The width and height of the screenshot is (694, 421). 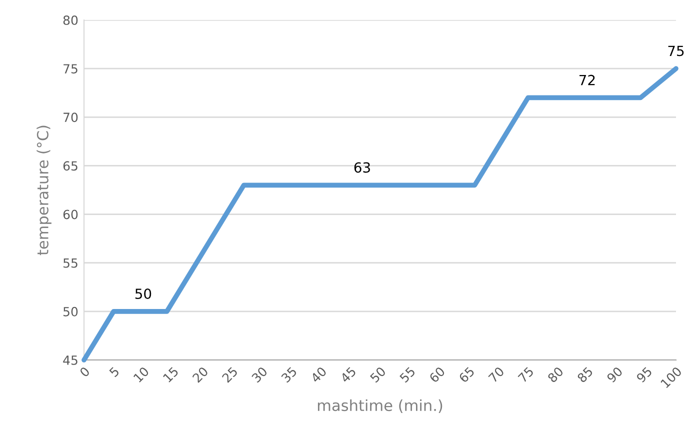 I want to click on y-tick-label: 50, so click(x=71, y=311).